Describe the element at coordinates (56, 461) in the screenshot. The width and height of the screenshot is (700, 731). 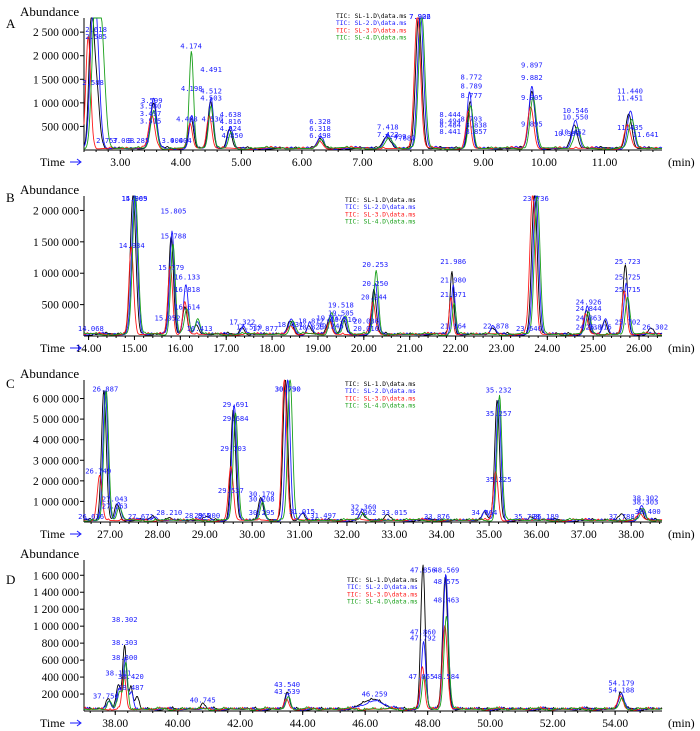
I see `y-tick-label: 3 000 000` at that location.